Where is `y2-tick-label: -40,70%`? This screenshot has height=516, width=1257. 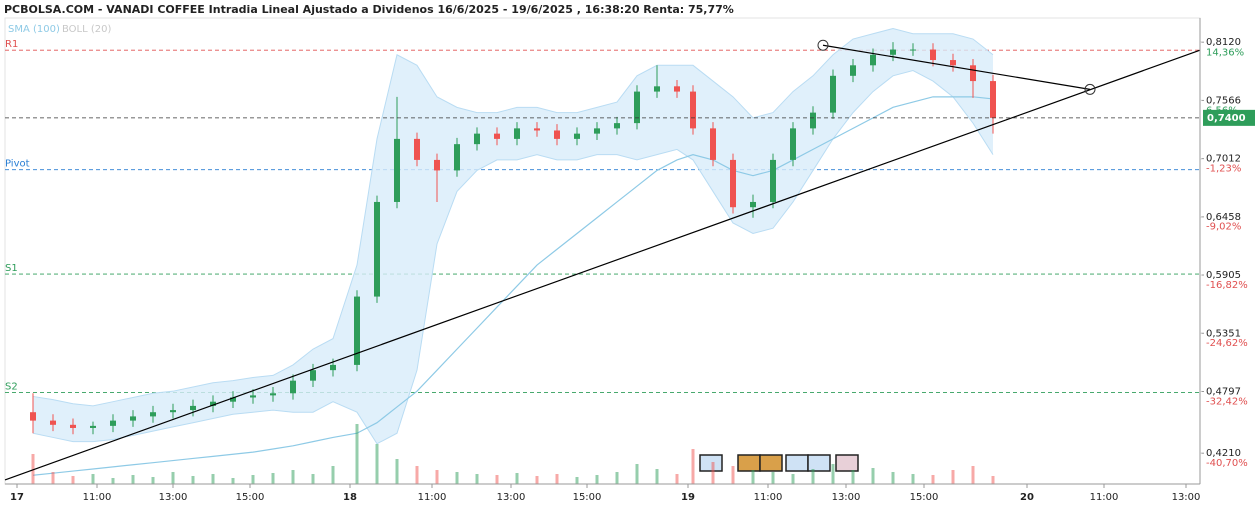 y2-tick-label: -40,70% is located at coordinates (1227, 463).